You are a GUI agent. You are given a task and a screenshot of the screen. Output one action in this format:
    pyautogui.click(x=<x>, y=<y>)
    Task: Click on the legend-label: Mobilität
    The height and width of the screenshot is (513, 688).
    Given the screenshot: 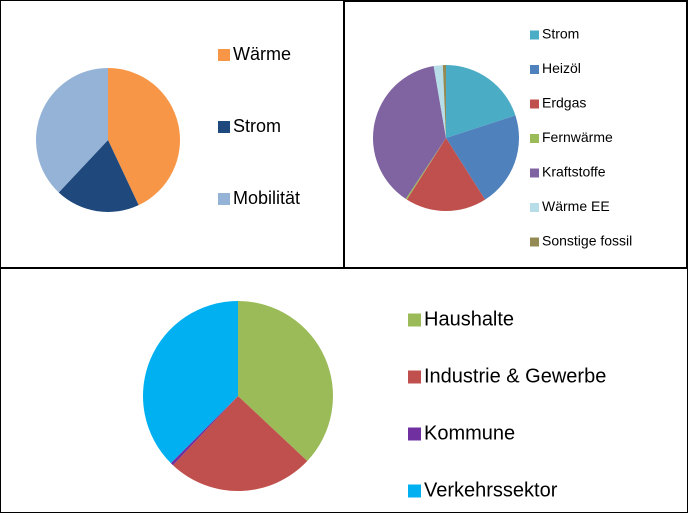 What is the action you would take?
    pyautogui.click(x=266, y=198)
    